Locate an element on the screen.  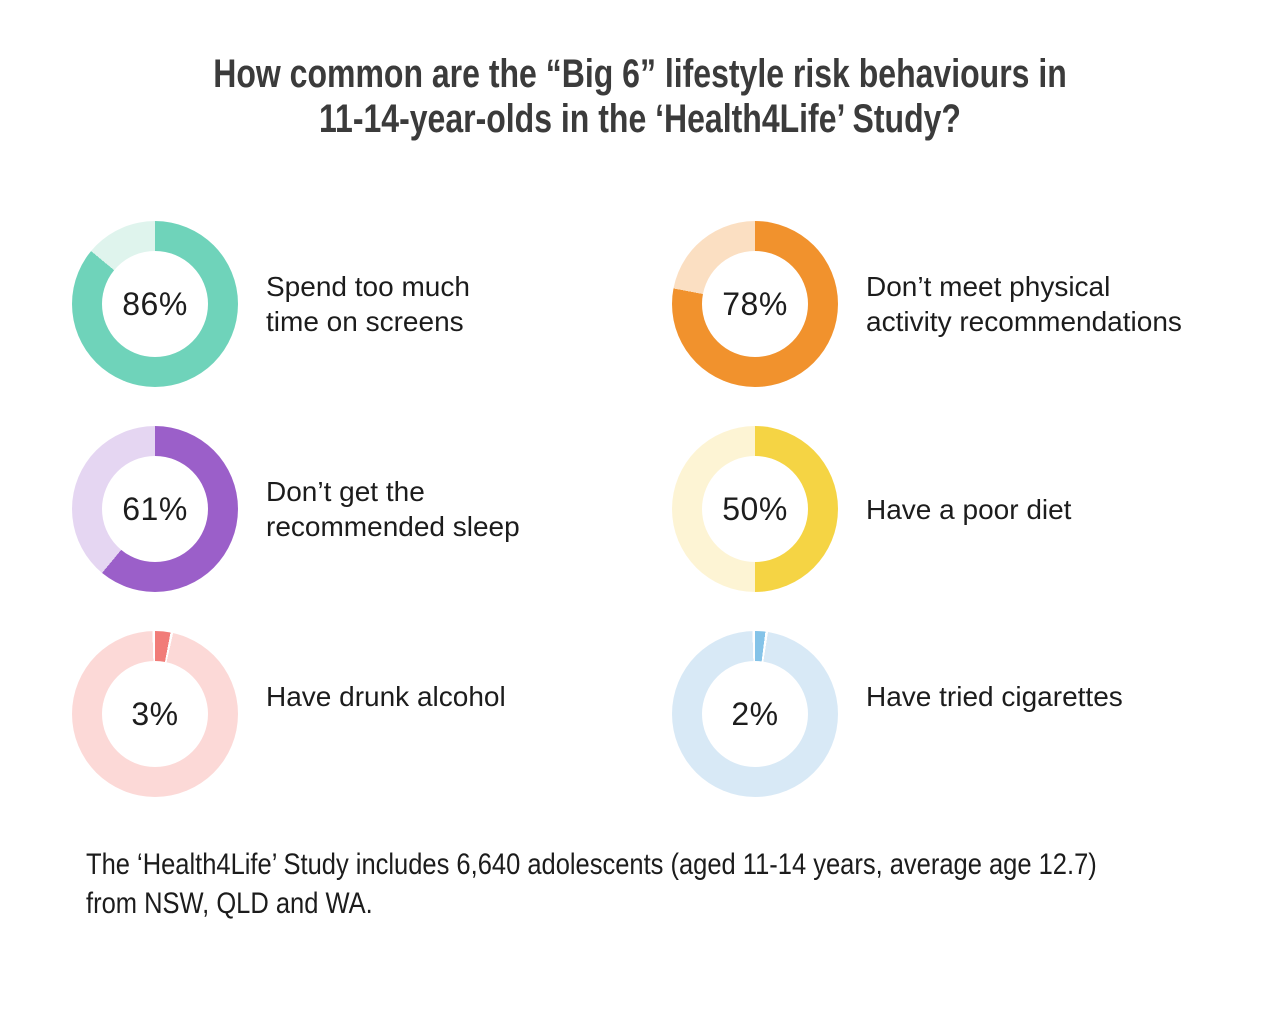
donut-percentage-label: 50% is located at coordinates (755, 508).